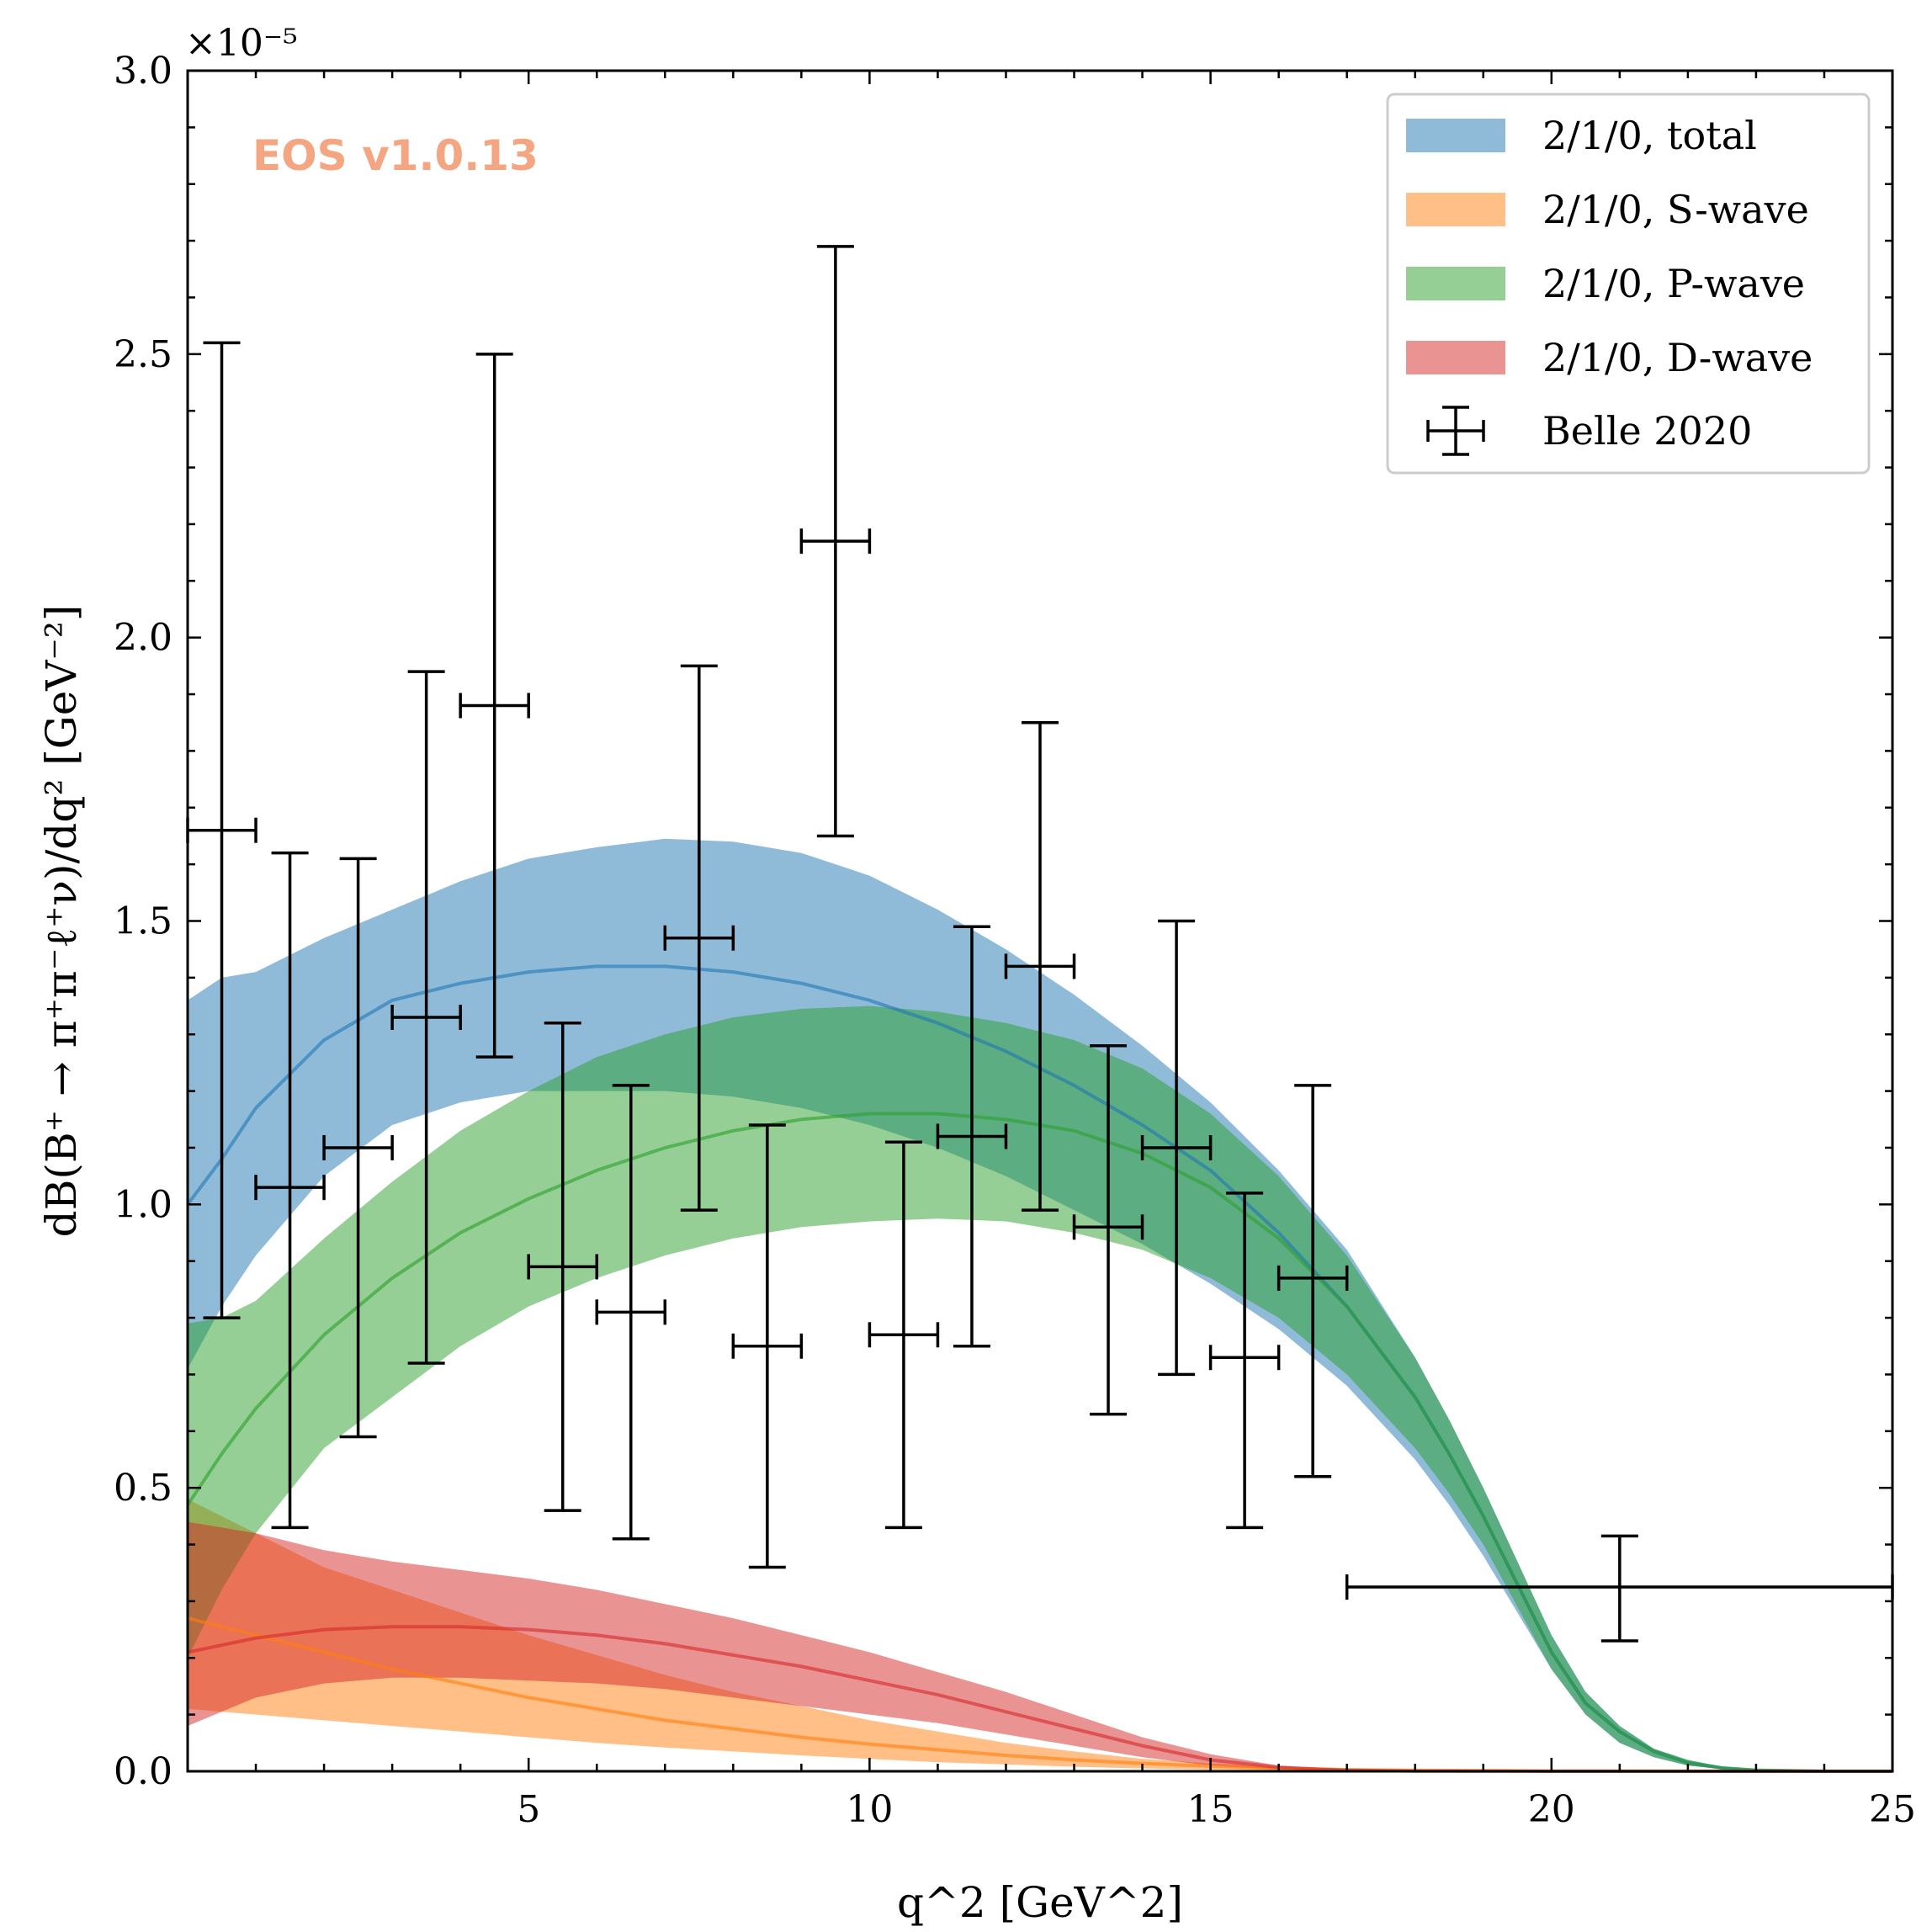 This screenshot has width=1932, height=1932. I want to click on watermark-label: EOS v1.0.13, so click(395, 155).